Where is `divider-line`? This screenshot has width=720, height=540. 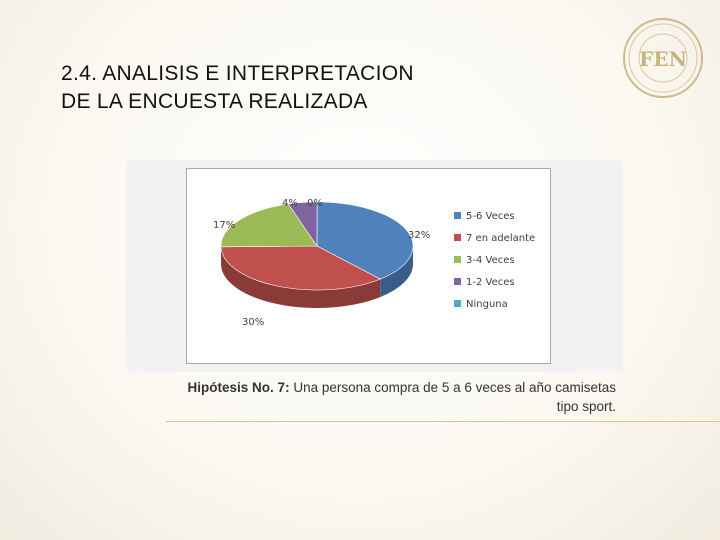
divider-line is located at coordinates (443, 421).